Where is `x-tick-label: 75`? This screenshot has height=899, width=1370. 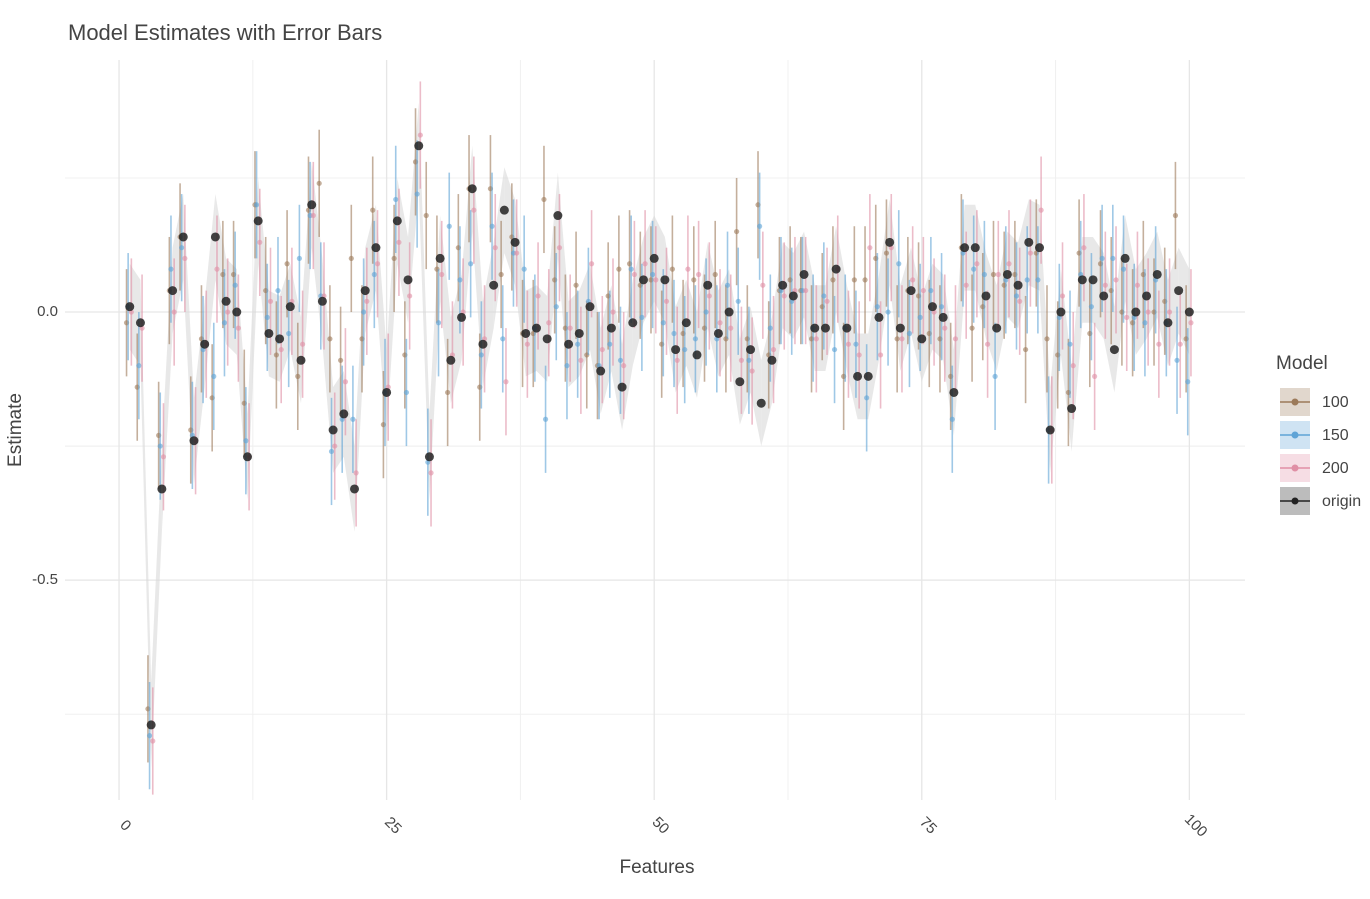
x-tick-label: 75 is located at coordinates (928, 826).